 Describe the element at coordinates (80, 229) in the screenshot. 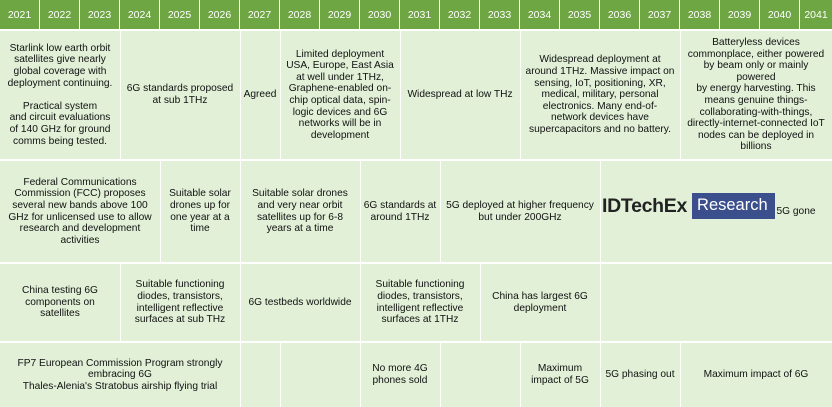

I see `cell-text-line: research and development` at that location.